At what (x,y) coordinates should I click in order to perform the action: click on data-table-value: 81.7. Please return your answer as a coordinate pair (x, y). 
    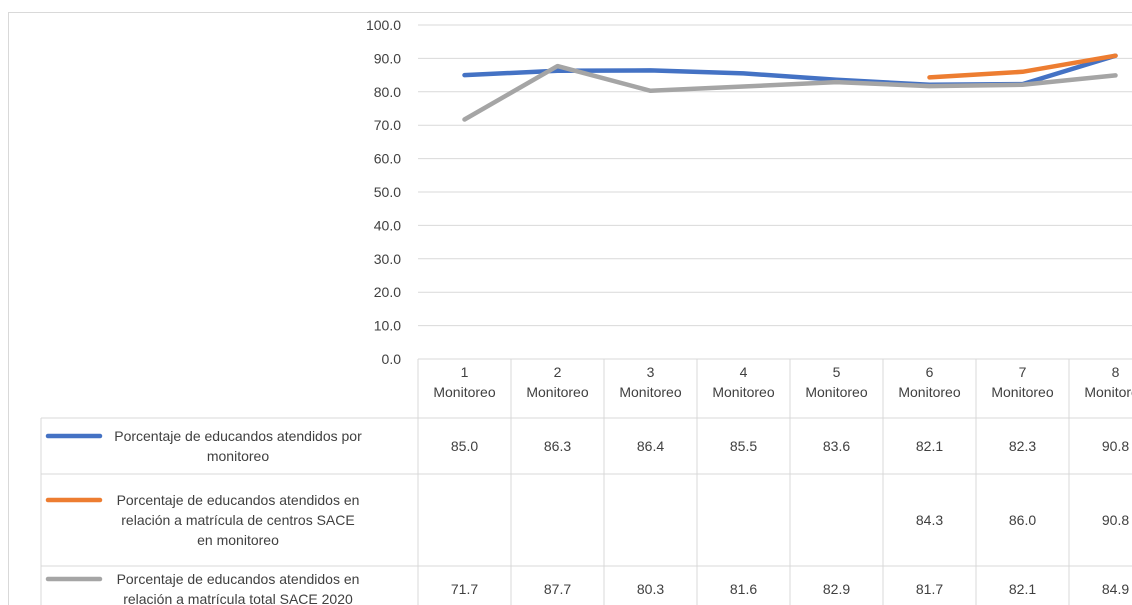
    Looking at the image, I should click on (929, 589).